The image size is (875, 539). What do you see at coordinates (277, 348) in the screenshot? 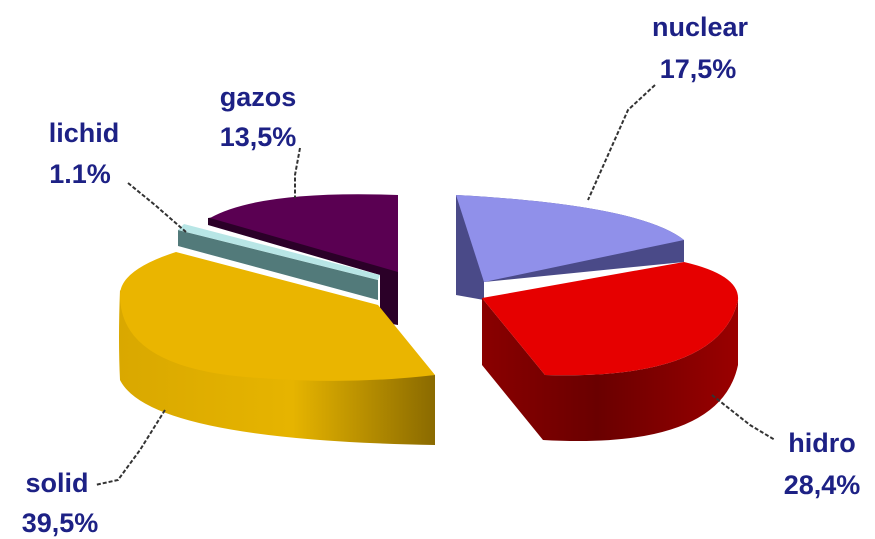
I see `pie-slice-solid` at bounding box center [277, 348].